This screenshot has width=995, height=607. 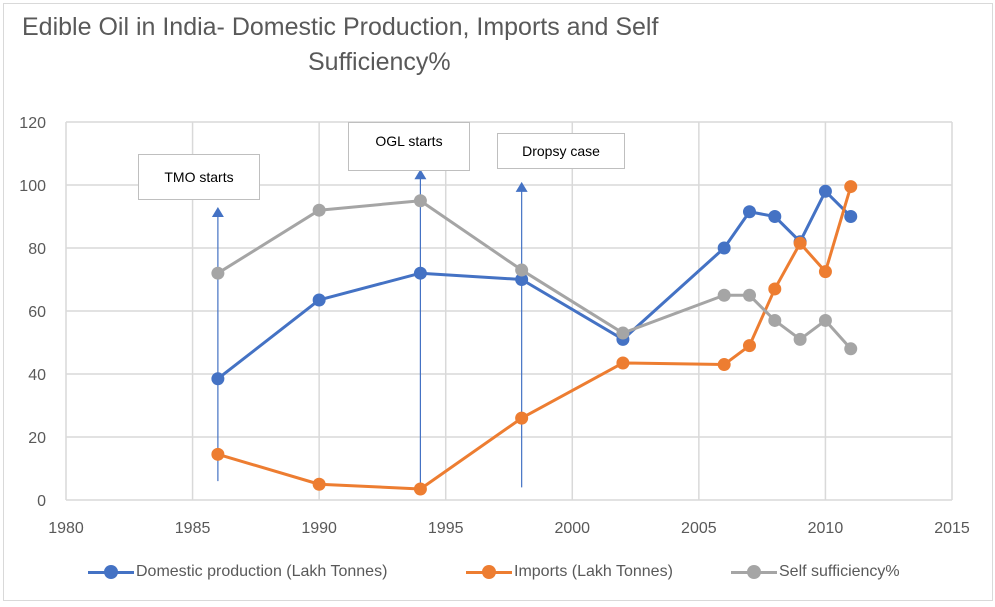 What do you see at coordinates (572, 528) in the screenshot?
I see `x-tick-label: 2000` at bounding box center [572, 528].